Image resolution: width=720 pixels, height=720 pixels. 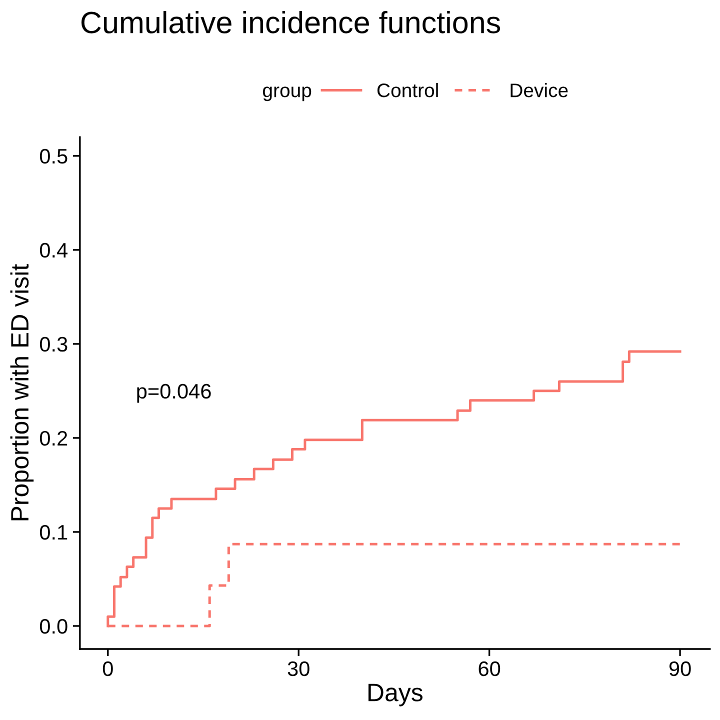 I want to click on x-axis-title: Days, so click(x=395, y=695).